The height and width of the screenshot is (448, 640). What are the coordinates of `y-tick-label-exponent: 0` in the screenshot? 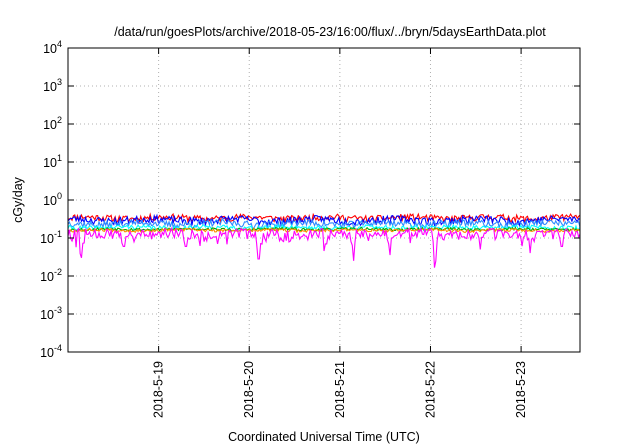 It's located at (59, 196).